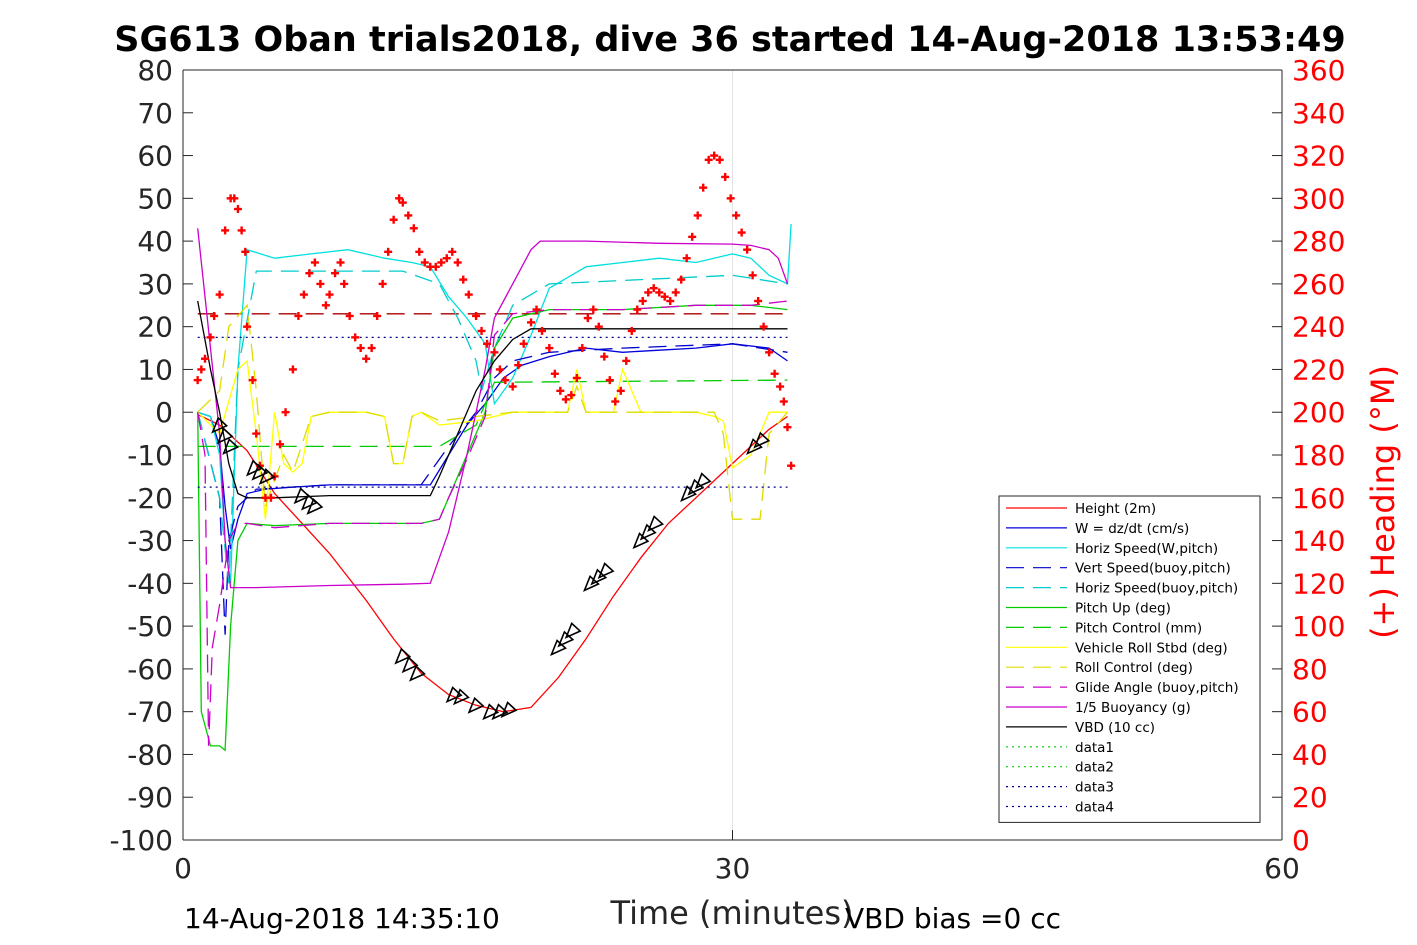  Describe the element at coordinates (1318, 284) in the screenshot. I see `right-tick-label: 260` at that location.